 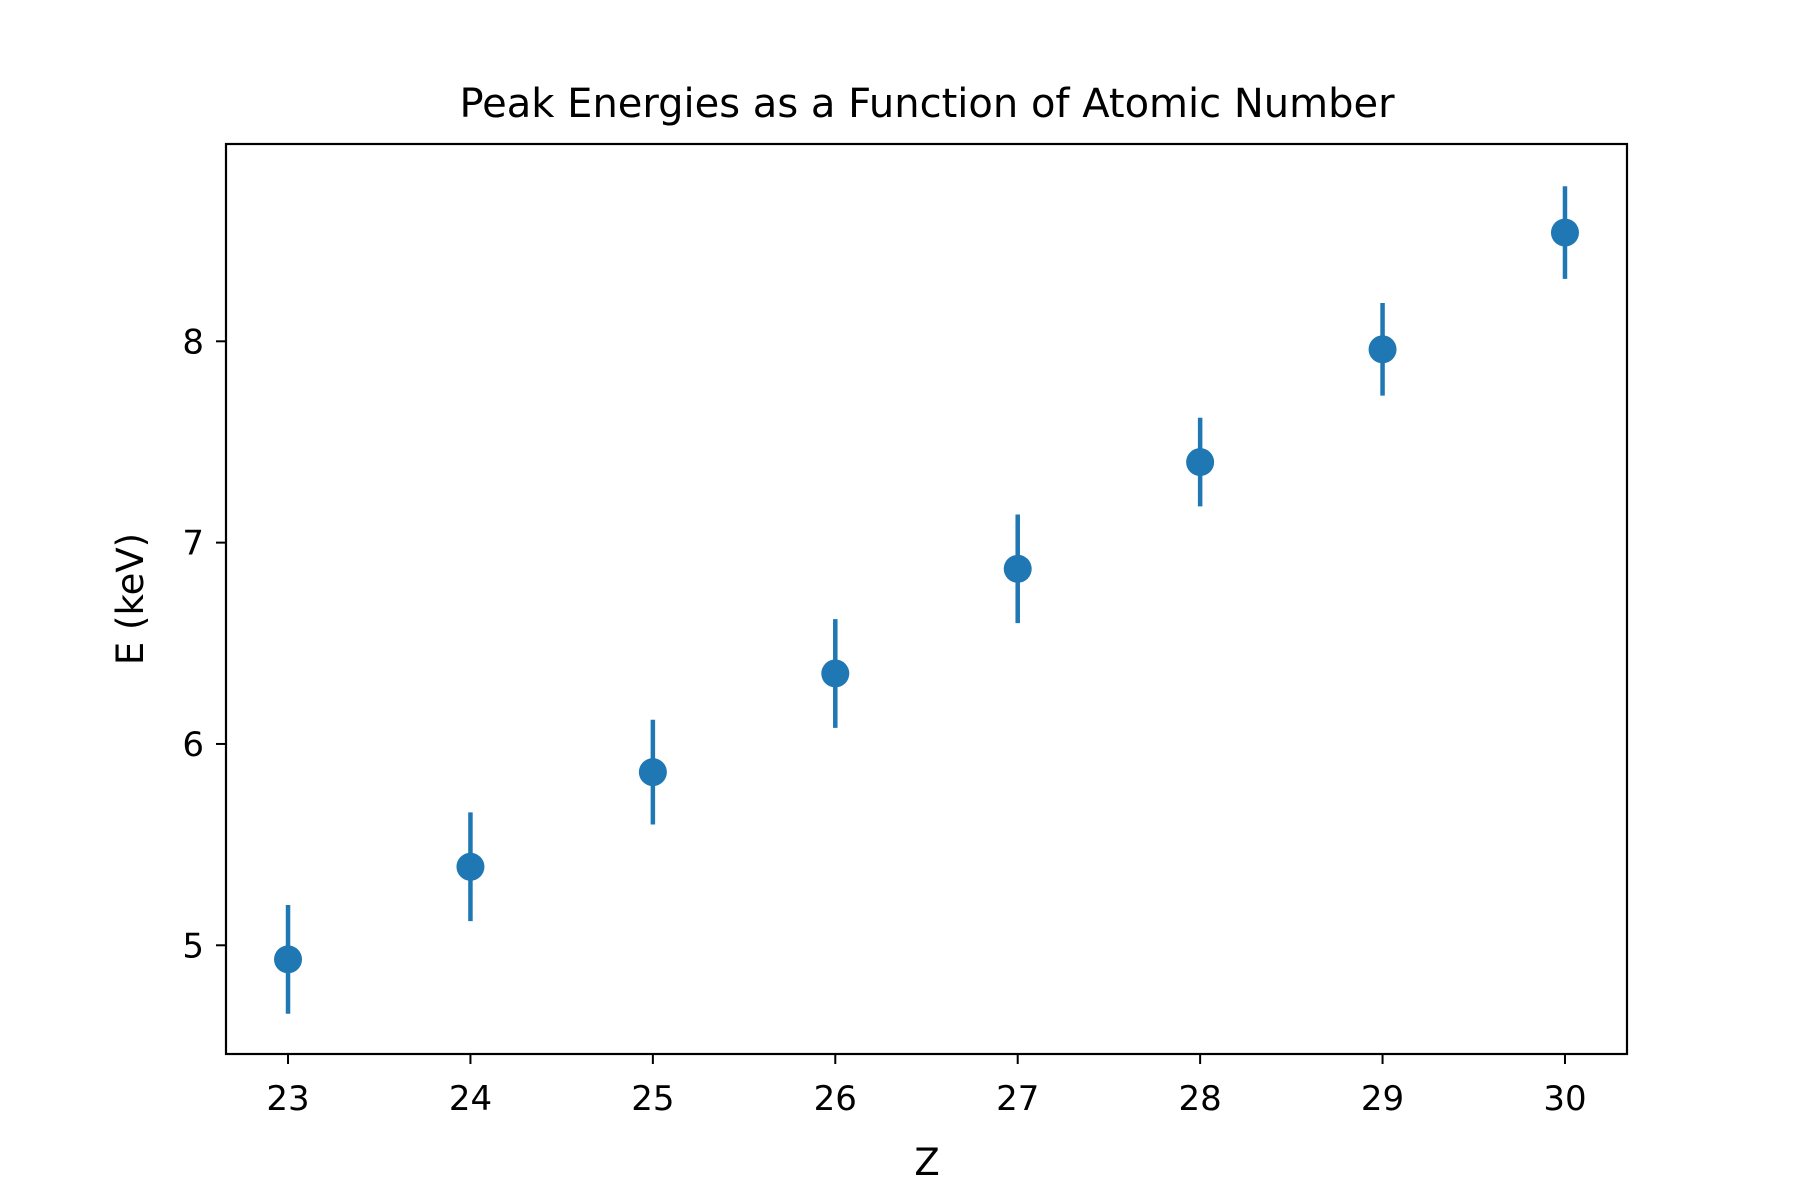 What do you see at coordinates (193, 544) in the screenshot?
I see `y-tick-label: 7` at bounding box center [193, 544].